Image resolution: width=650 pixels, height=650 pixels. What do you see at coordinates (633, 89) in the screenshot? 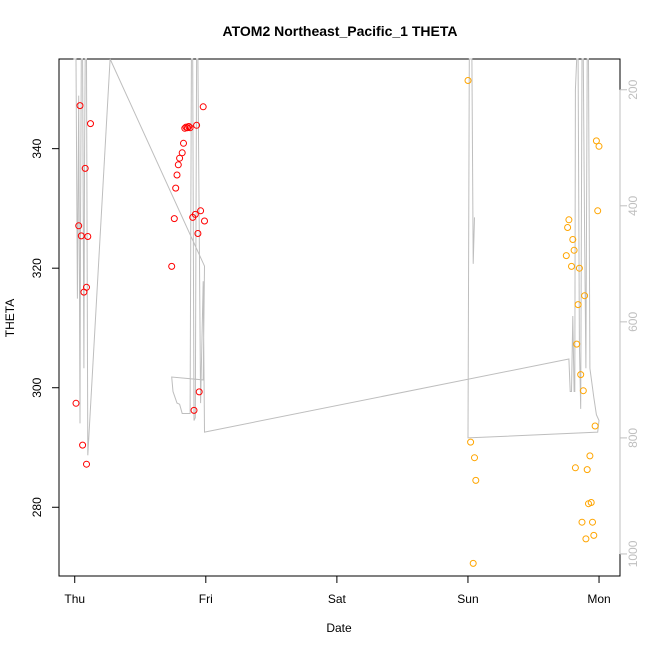
I see `y2-tick-label: 200` at bounding box center [633, 89].